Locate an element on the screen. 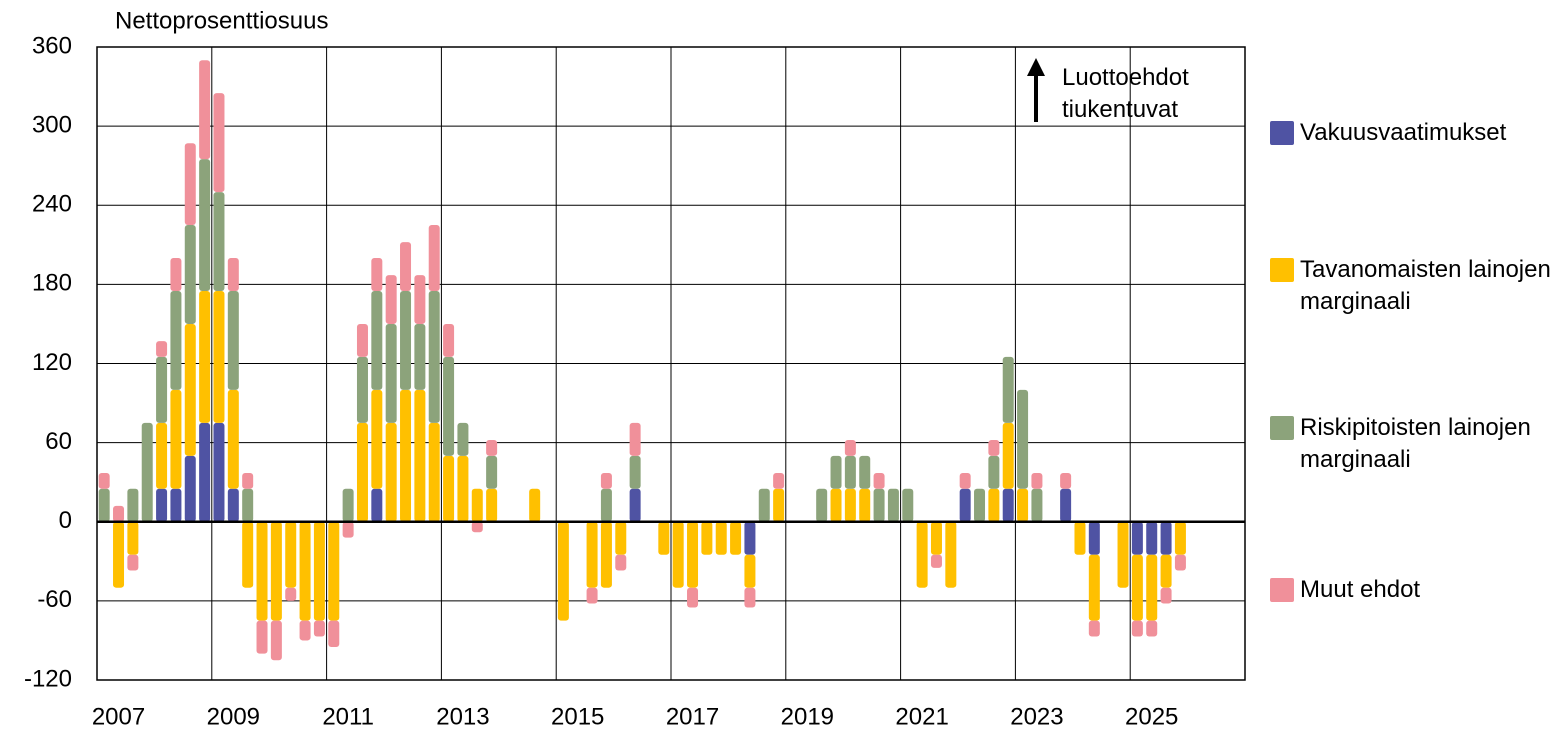 This screenshot has height=729, width=1568. legend-label: Vakuusvaatimukset is located at coordinates (1403, 132).